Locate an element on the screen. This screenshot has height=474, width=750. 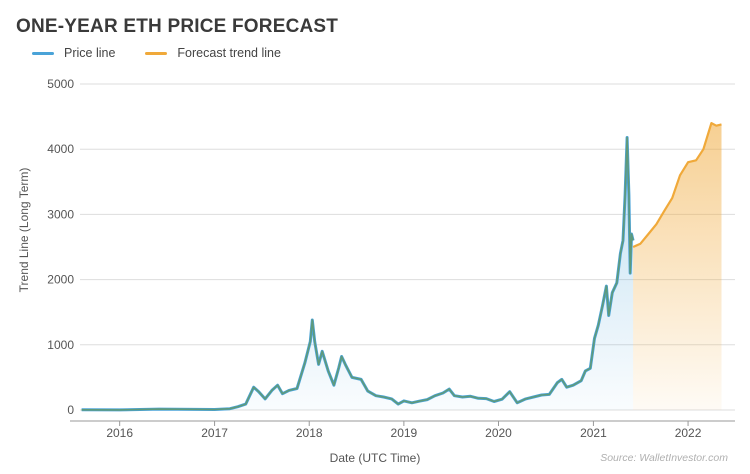
y-tick-label: 2000 is located at coordinates (60, 280).